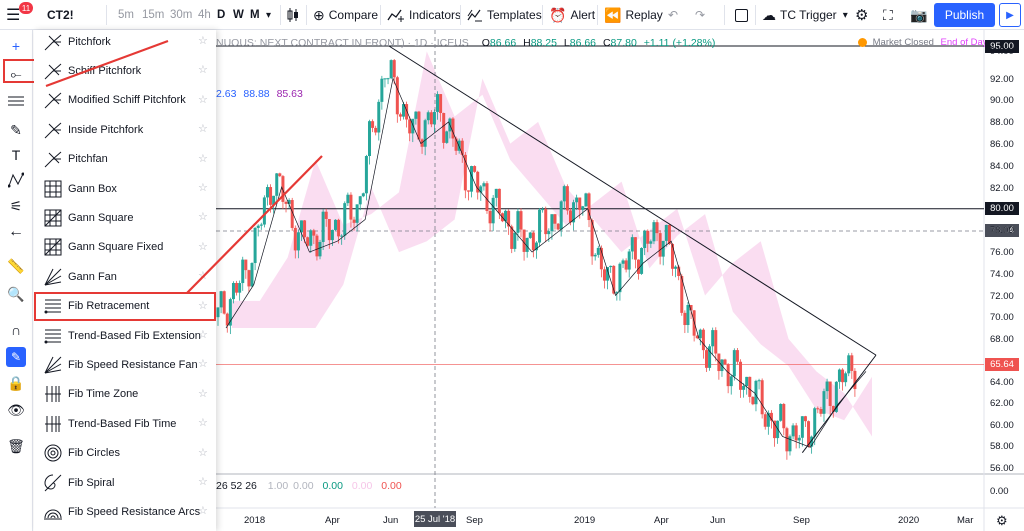 This screenshot has height=531, width=1024. What do you see at coordinates (504, 15) in the screenshot?
I see `templates-button: Templates` at bounding box center [504, 15].